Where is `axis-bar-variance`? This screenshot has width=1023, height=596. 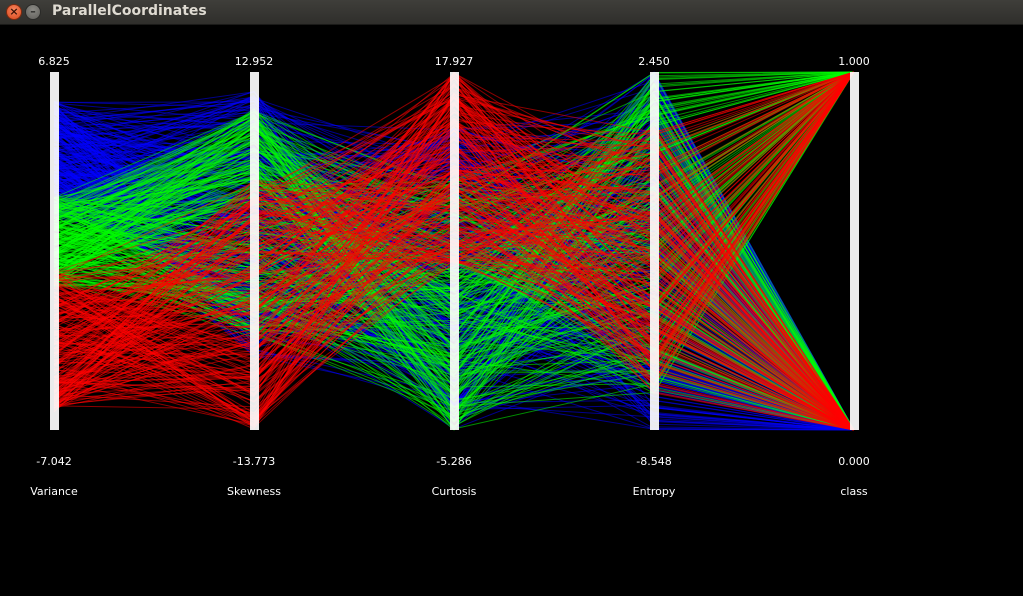
axis-bar-variance is located at coordinates (54, 251).